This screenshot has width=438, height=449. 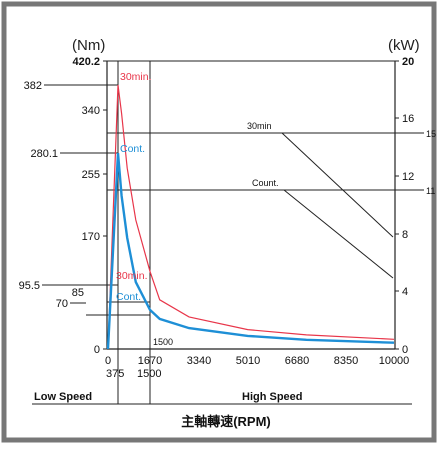 What do you see at coordinates (150, 361) in the screenshot?
I see `x-tick-1670: 1670` at bounding box center [150, 361].